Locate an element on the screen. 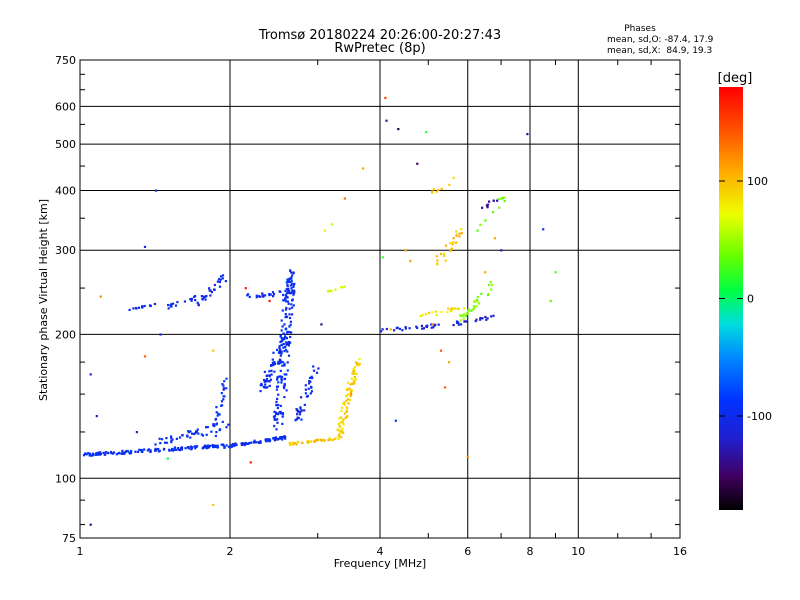  x-tick-label: 10 is located at coordinates (578, 551).